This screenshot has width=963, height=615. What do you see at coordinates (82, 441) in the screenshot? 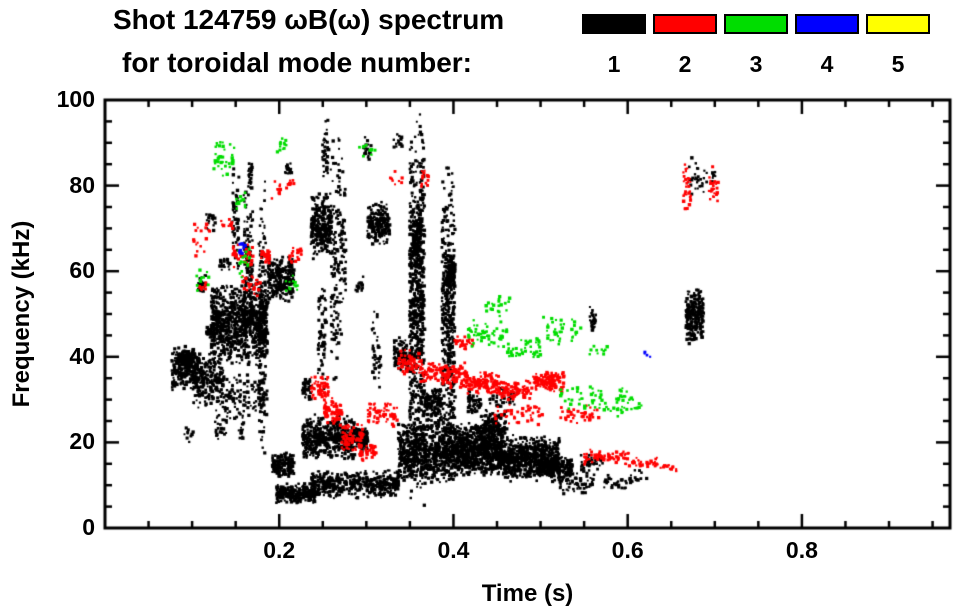
I see `y-tick-label-20: 20` at bounding box center [82, 441].